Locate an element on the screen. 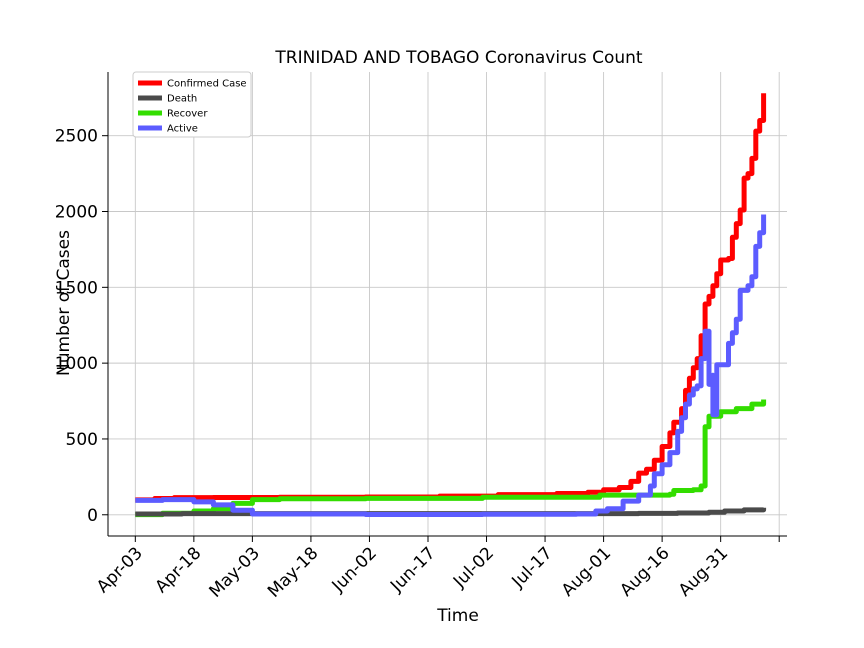 Image resolution: width=864 pixels, height=648 pixels. x-tick-label: Jun-02 is located at coordinates (354, 569).